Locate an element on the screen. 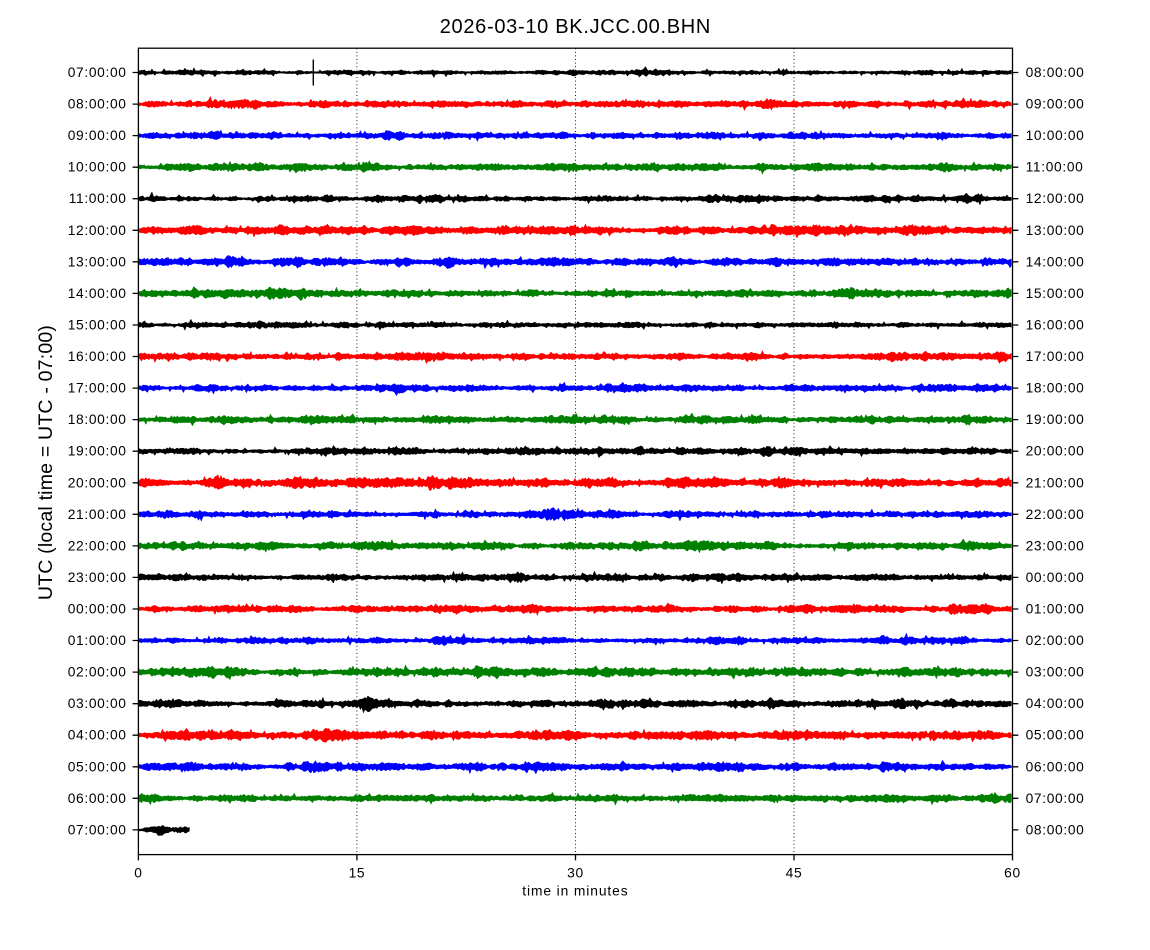 The image size is (1150, 950). svg-text: 2026-03-10 BK.JCC.00.BHN is located at coordinates (575, 27).